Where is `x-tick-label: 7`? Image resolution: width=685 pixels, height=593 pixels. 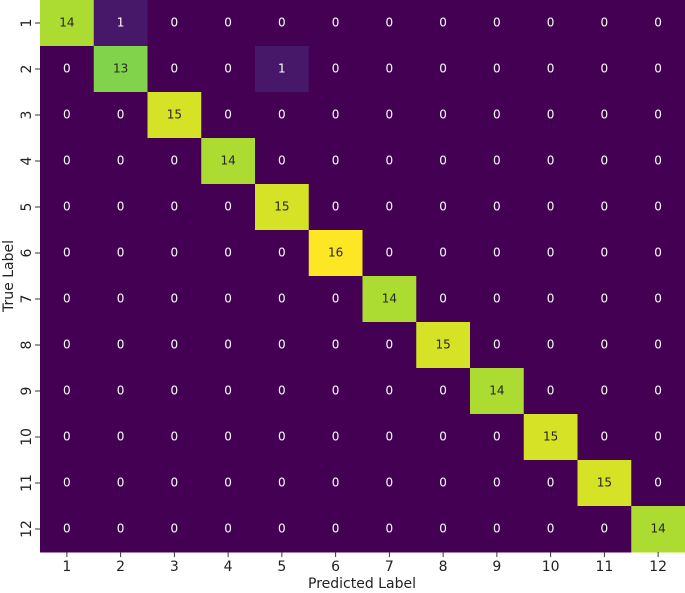 x-tick-label: 7 is located at coordinates (389, 567).